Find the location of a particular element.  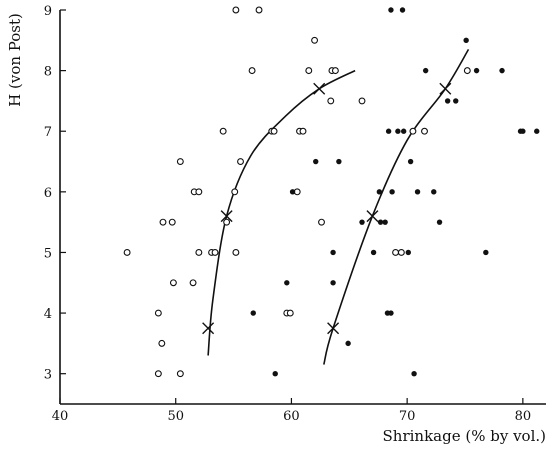

x-tick-label: 60 is located at coordinates (291, 416).